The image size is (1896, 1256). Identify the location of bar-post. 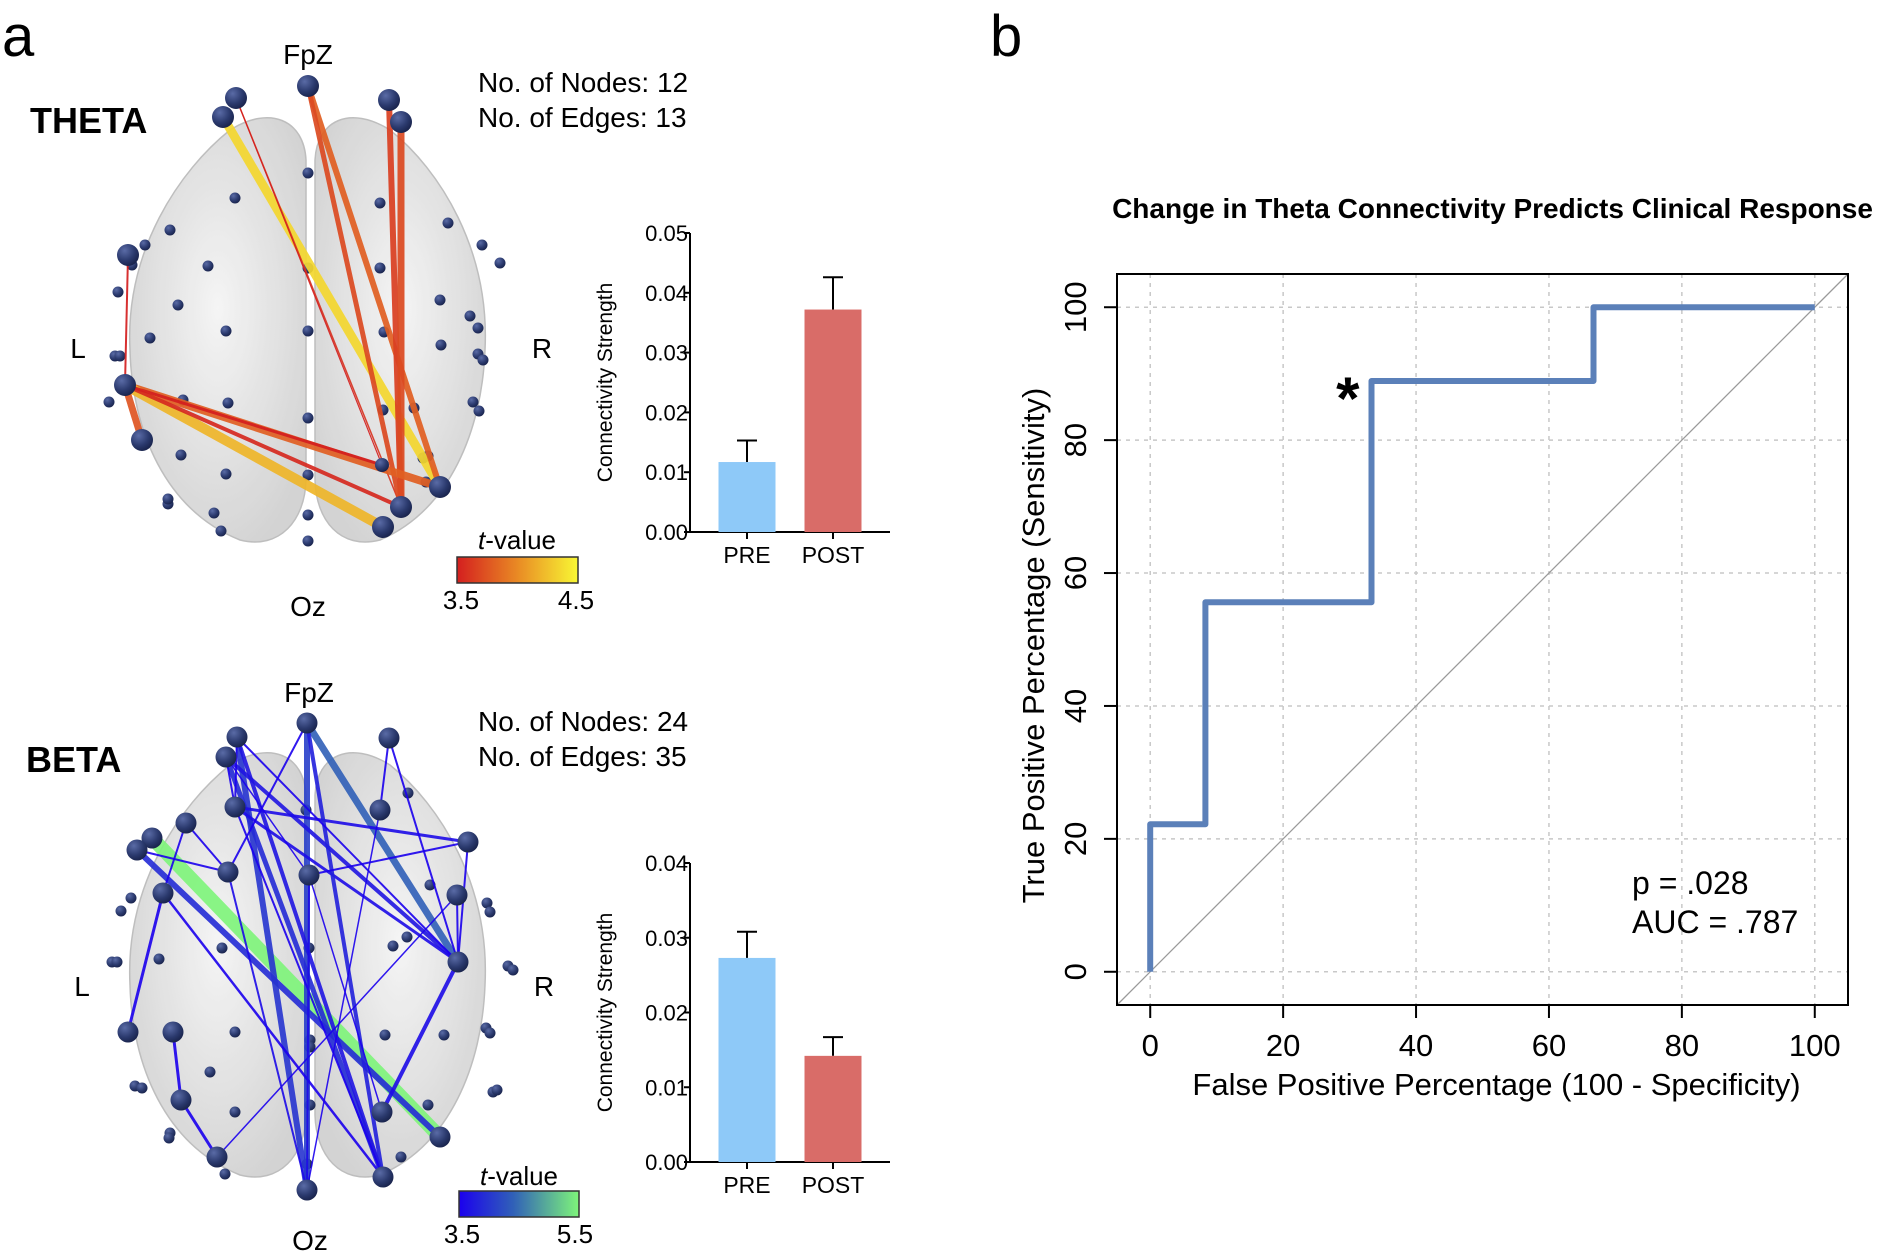
(833, 1108).